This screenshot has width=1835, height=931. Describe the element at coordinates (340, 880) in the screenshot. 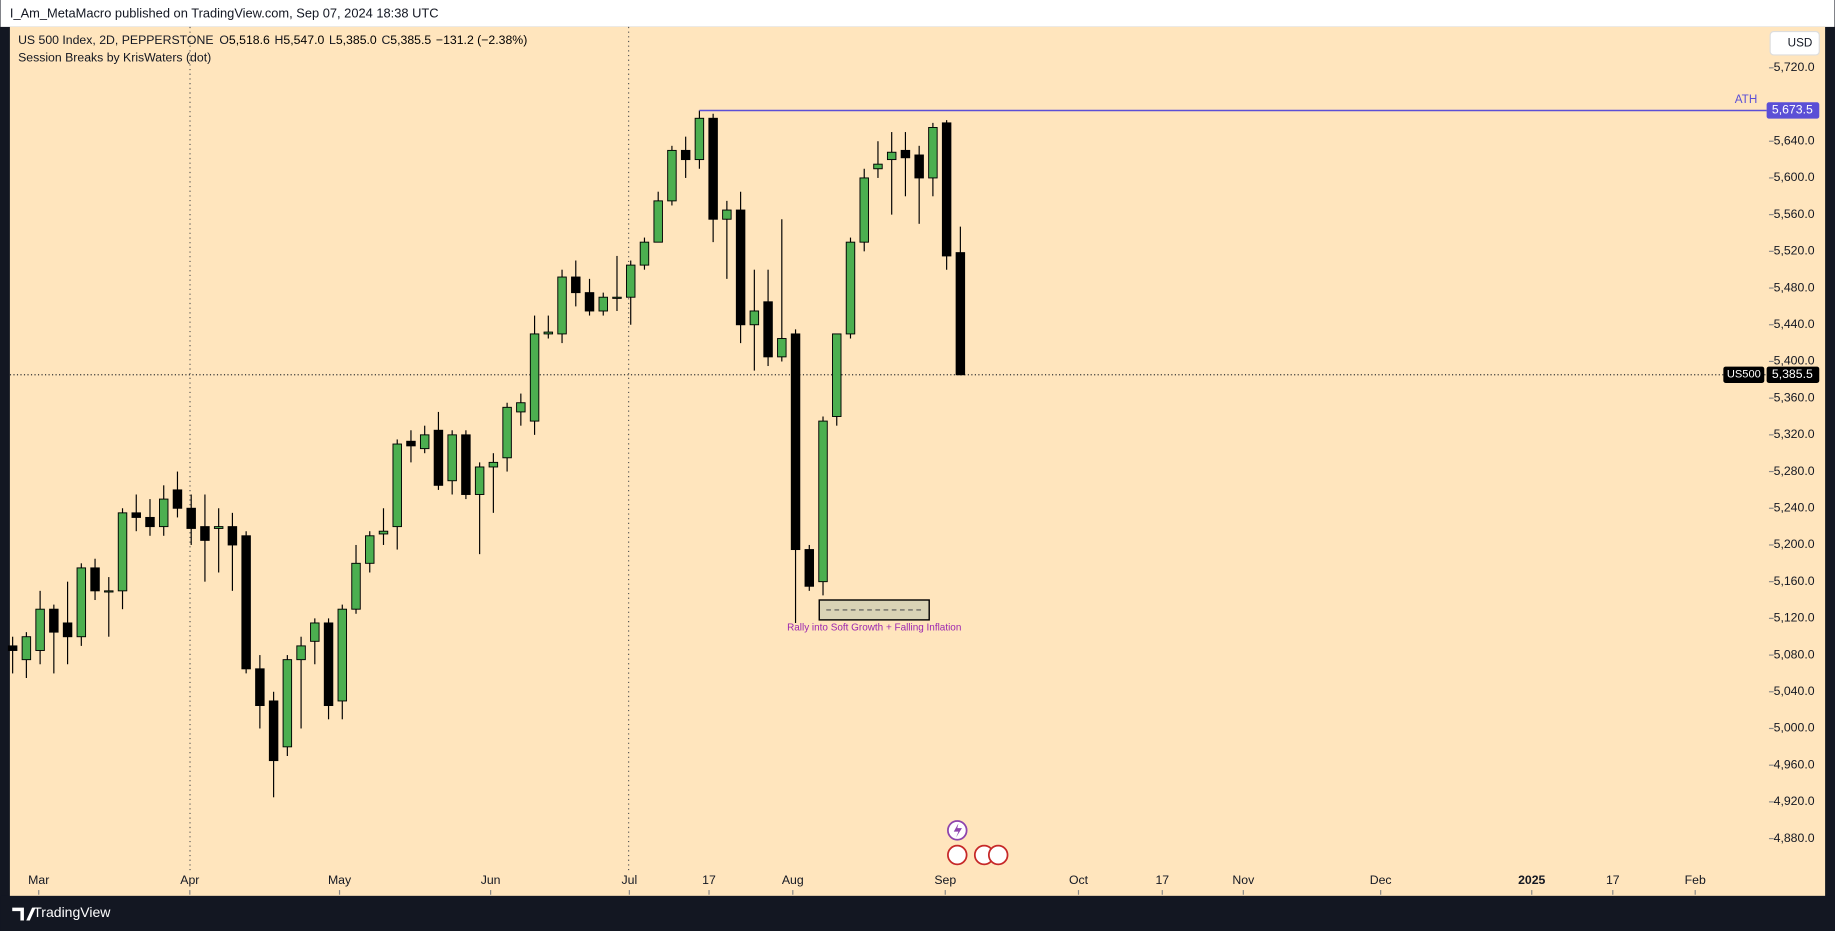

I see `x-tick-label: May` at that location.